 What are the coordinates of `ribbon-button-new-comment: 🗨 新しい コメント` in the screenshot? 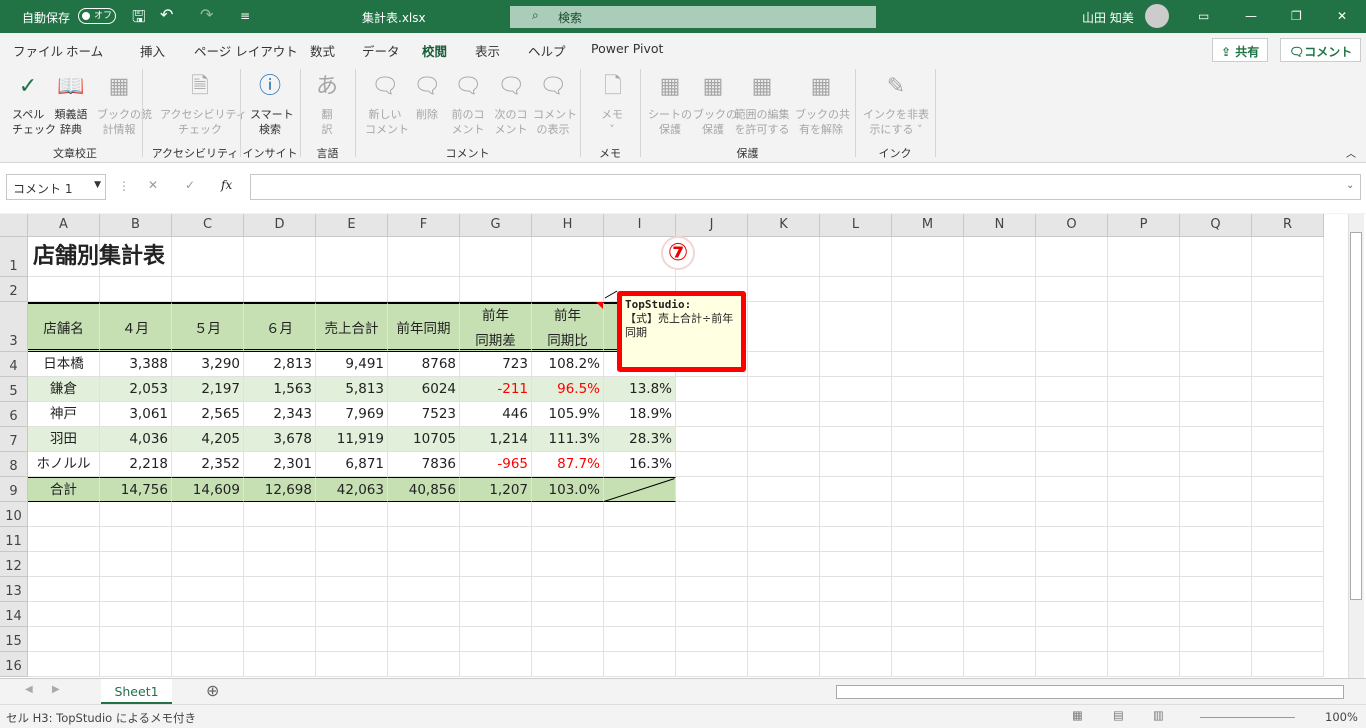 It's located at (387, 104).